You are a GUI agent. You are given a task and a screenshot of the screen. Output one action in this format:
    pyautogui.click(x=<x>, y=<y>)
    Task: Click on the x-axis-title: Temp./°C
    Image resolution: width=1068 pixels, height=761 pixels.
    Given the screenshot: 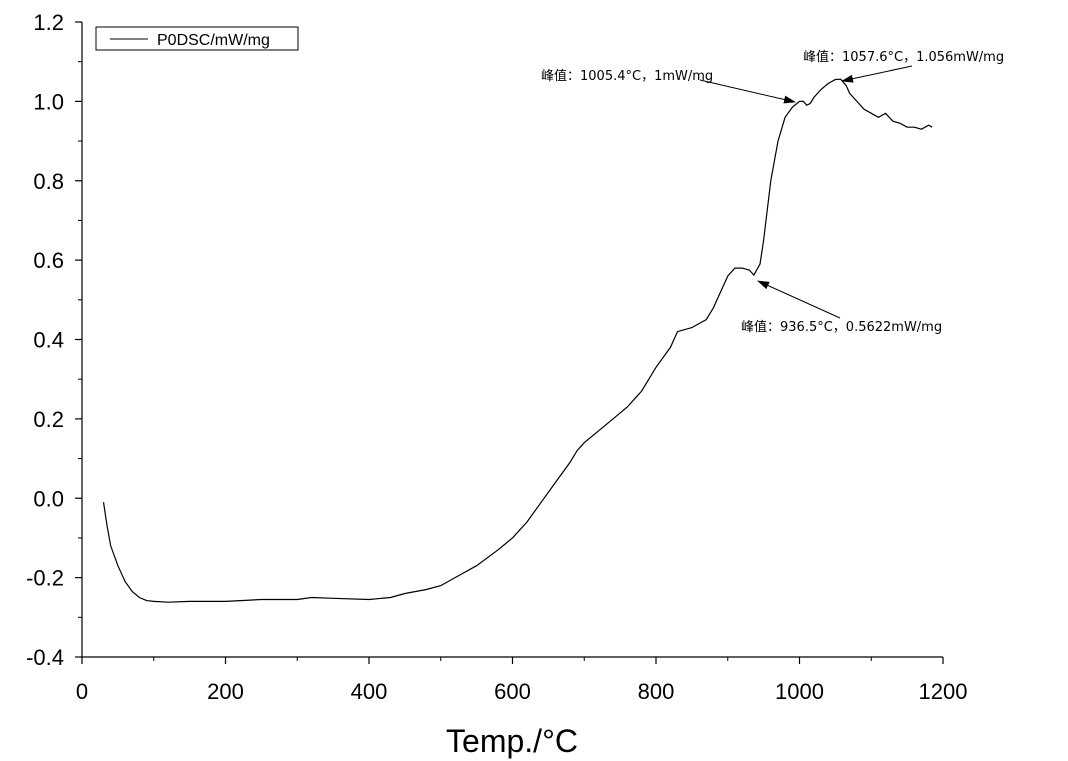 What is the action you would take?
    pyautogui.click(x=512, y=741)
    